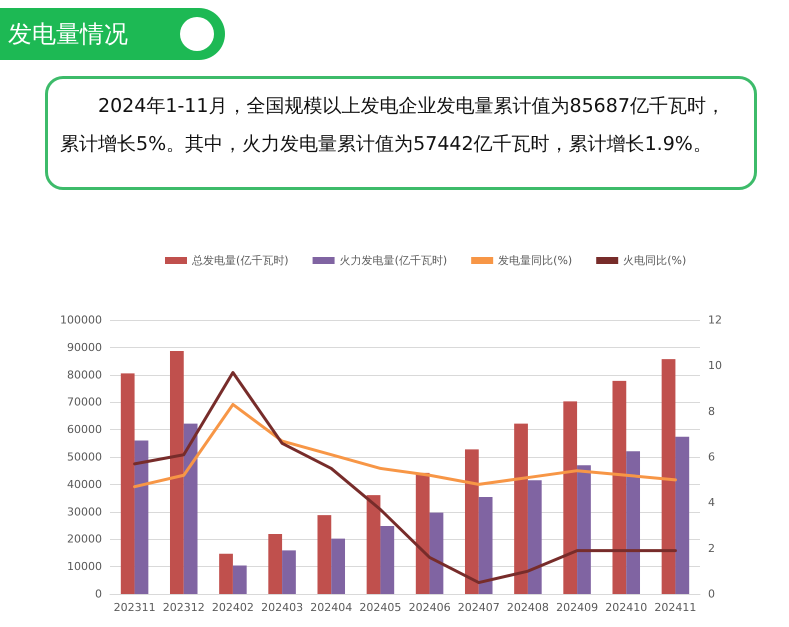 This screenshot has width=789, height=627. I want to click on x-tick-label: 202402, so click(233, 607).